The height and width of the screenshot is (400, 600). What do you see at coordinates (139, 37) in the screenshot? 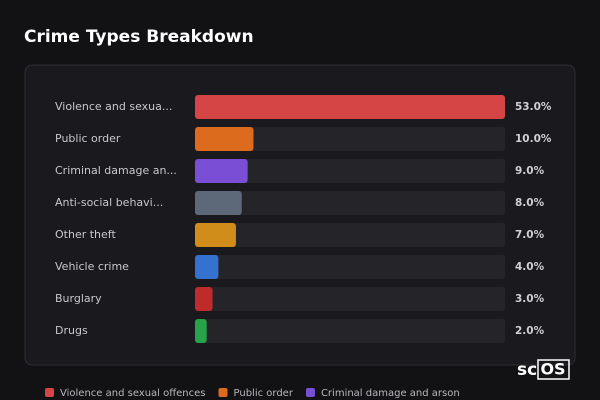
I see `chart-title: Crime Types Breakdown` at bounding box center [139, 37].